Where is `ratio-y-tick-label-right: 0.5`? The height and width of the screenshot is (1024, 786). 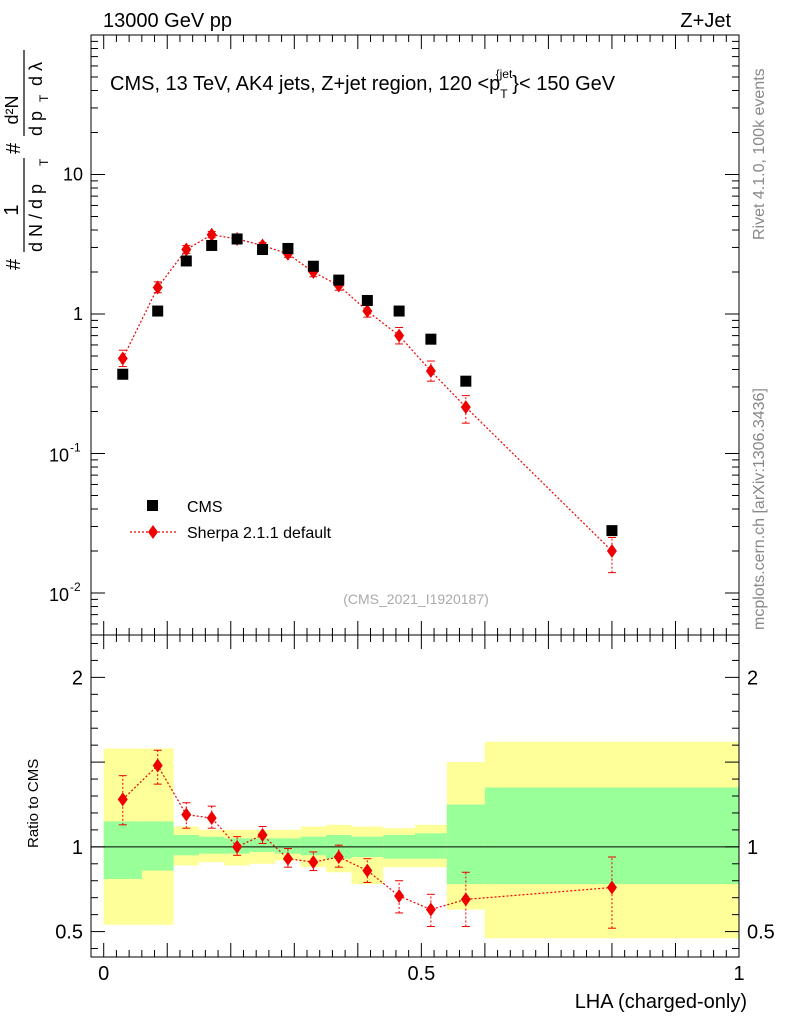 ratio-y-tick-label-right: 0.5 is located at coordinates (761, 933).